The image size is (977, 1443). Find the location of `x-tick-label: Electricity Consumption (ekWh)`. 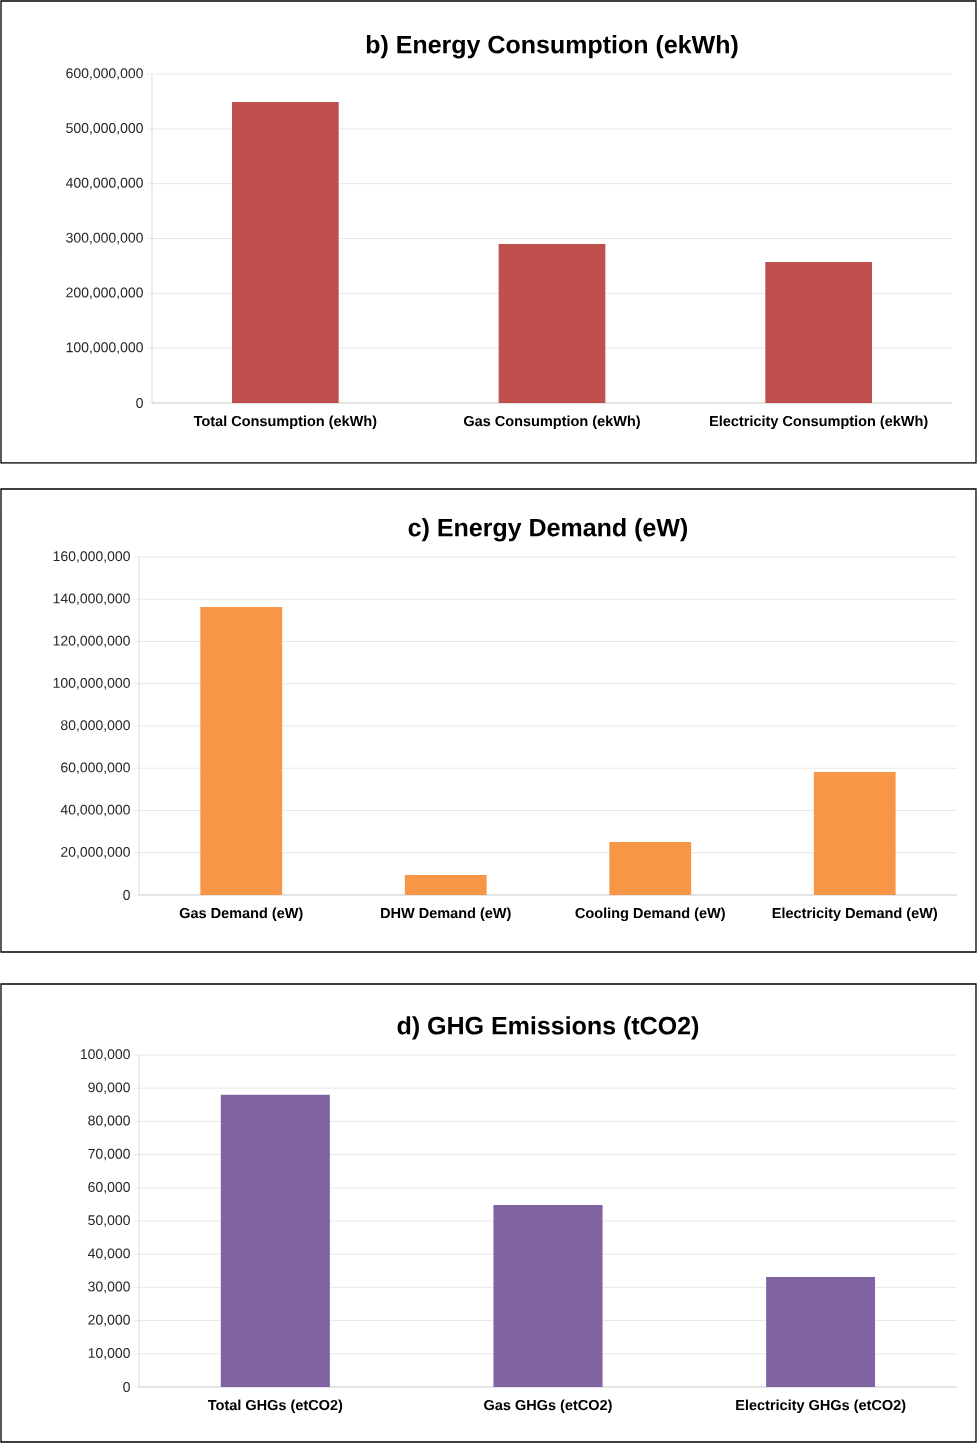

x-tick-label: Electricity Consumption (ekWh) is located at coordinates (819, 422).